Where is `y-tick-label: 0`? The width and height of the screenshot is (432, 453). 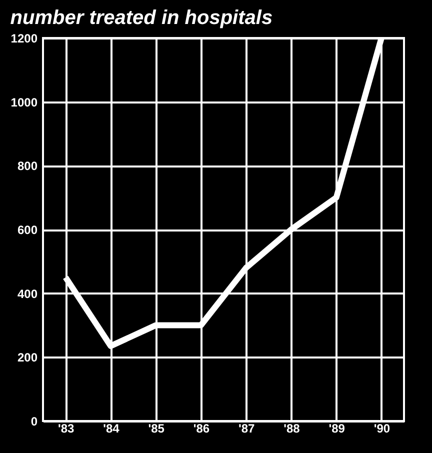 y-tick-label: 0 is located at coordinates (34, 421).